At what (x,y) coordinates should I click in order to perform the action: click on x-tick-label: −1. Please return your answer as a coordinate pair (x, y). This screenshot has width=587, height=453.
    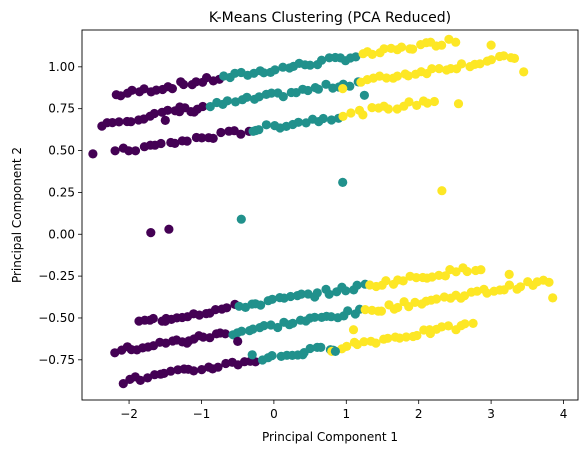
    Looking at the image, I should click on (202, 414).